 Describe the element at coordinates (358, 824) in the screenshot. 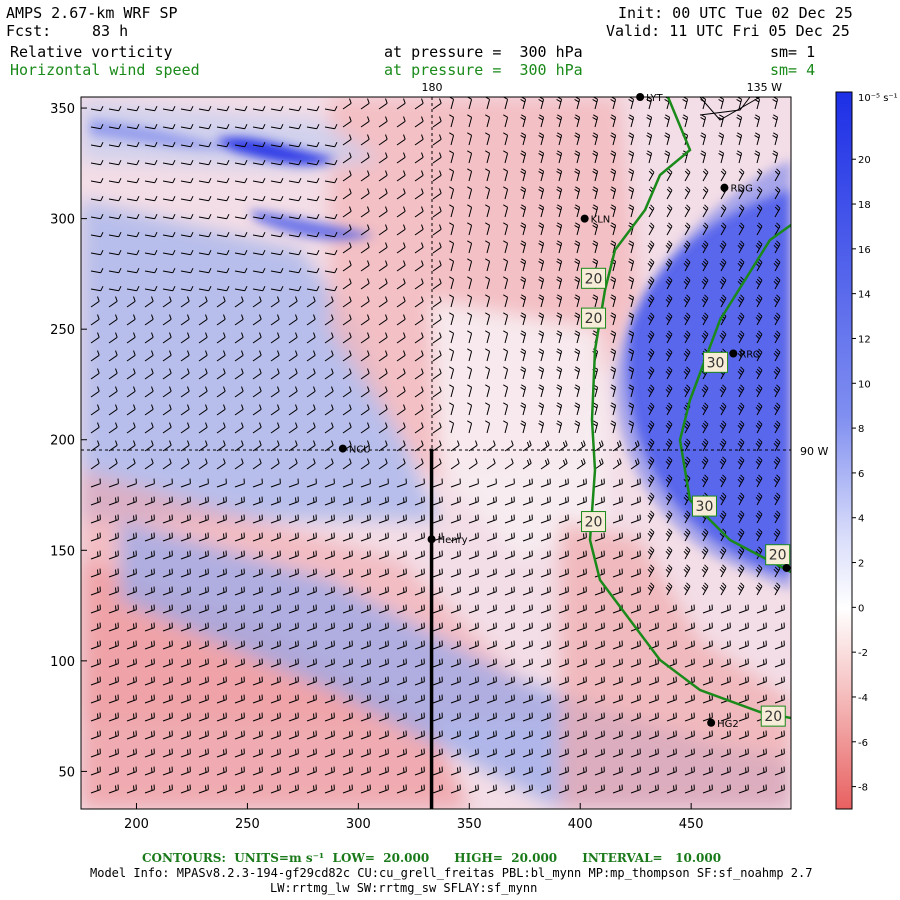

I see `x-tick-label: 300` at that location.